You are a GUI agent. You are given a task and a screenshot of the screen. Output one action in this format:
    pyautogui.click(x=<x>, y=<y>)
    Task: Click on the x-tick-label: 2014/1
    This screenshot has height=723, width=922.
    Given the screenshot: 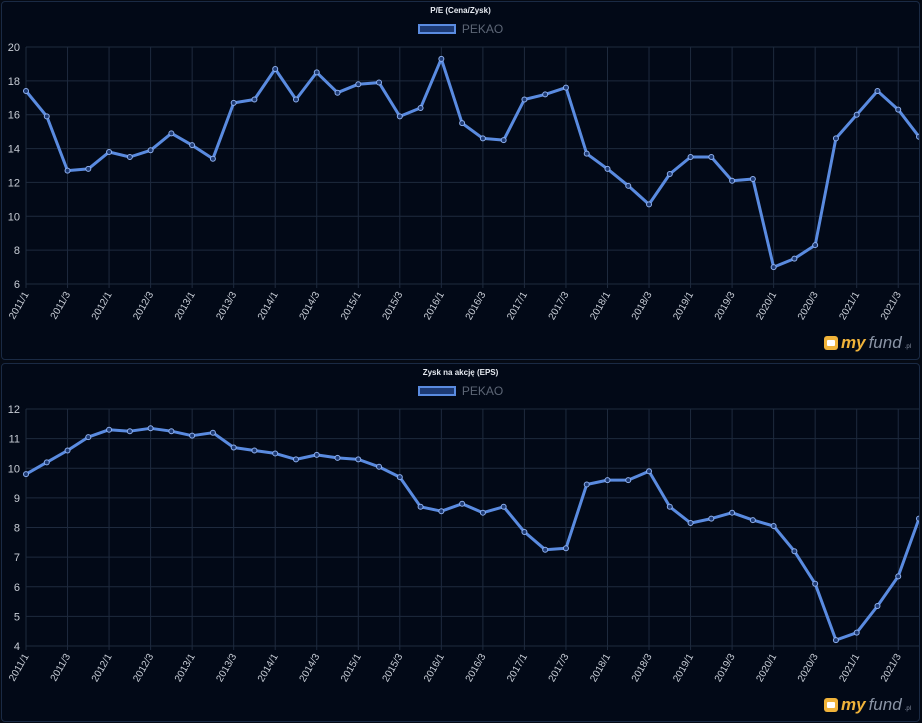 What is the action you would take?
    pyautogui.click(x=268, y=668)
    